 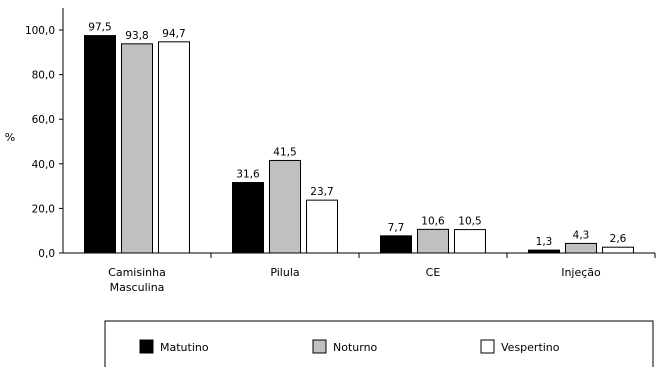 What do you see at coordinates (581, 235) in the screenshot?
I see `data-label: 4,3` at bounding box center [581, 235].